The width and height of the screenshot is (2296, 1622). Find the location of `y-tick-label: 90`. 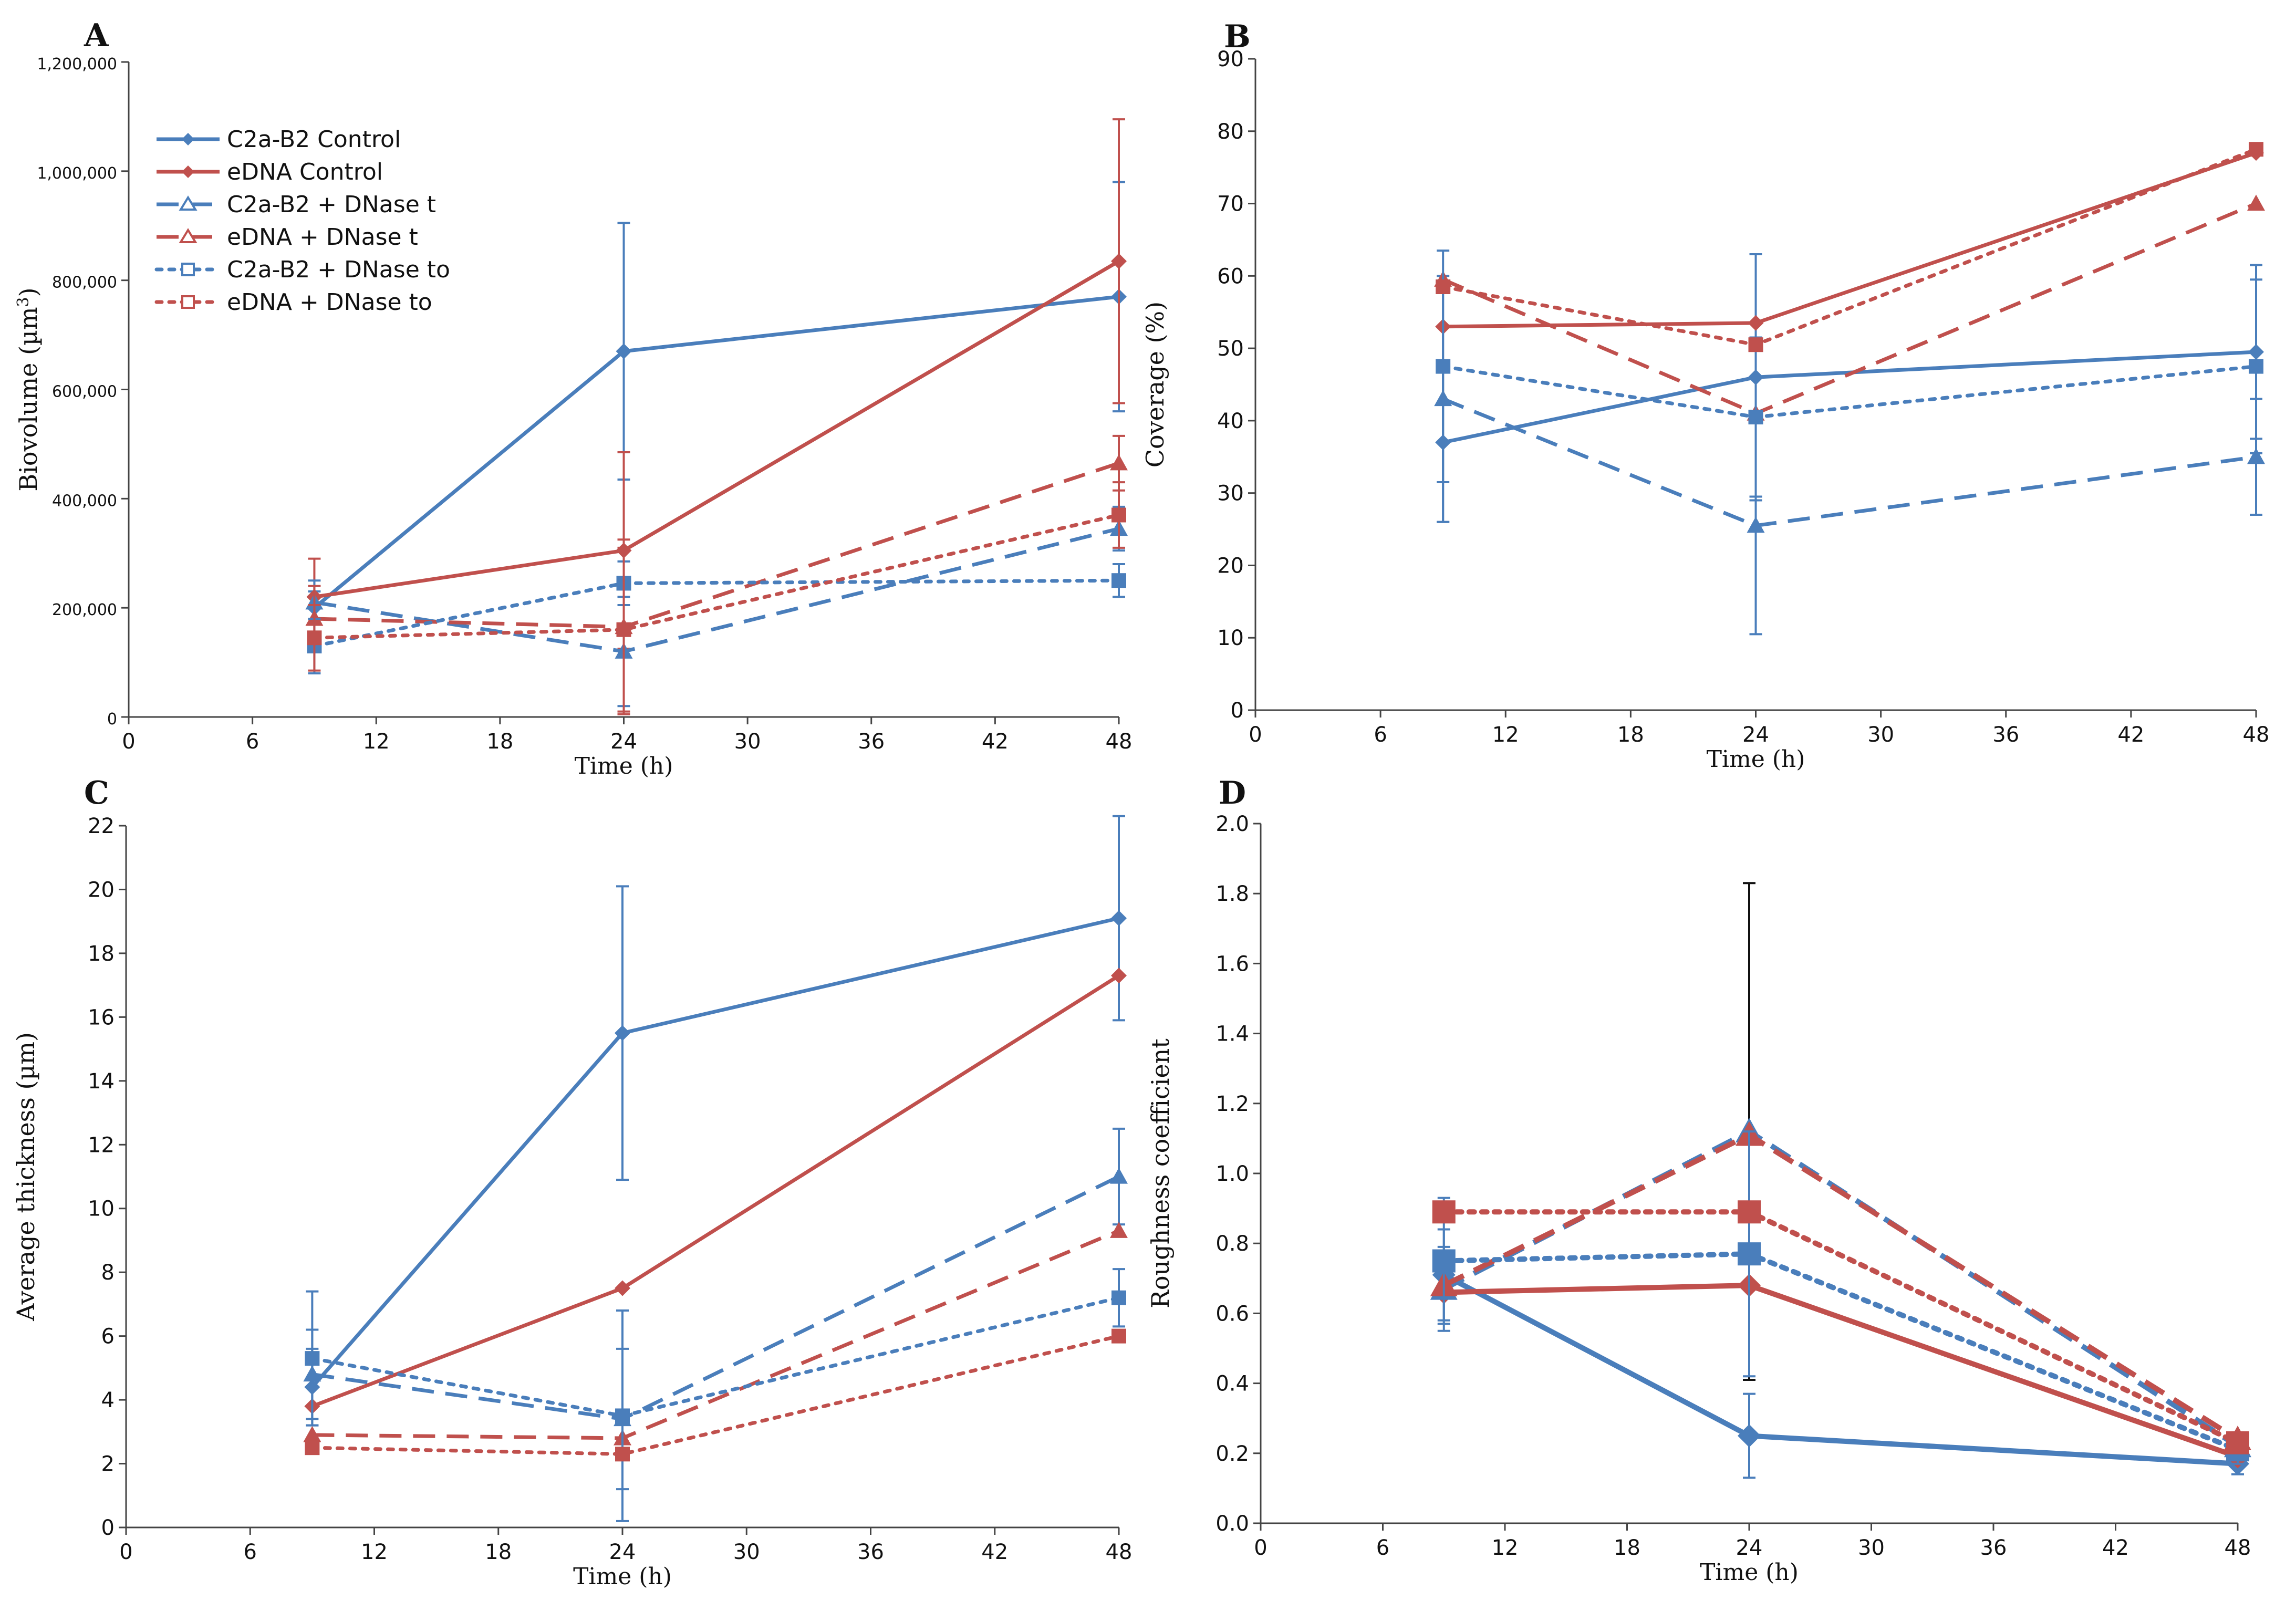

y-tick-label: 90 is located at coordinates (1230, 59).